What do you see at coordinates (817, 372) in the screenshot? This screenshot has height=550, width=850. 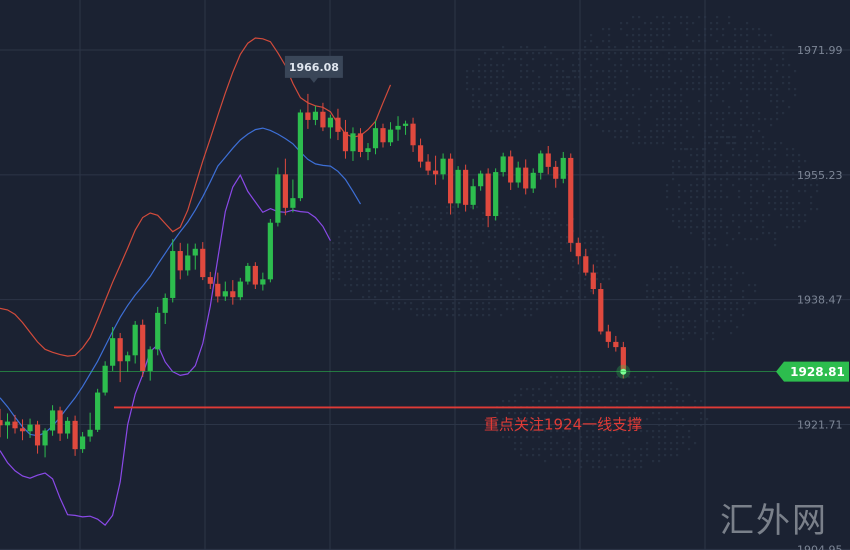 I see `current-price-text: 1928.81` at bounding box center [817, 372].